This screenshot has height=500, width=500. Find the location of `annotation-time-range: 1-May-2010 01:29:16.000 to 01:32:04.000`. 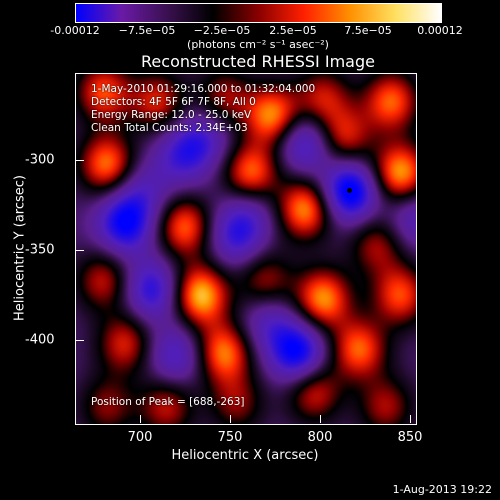

annotation-time-range: 1-May-2010 01:29:16.000 to 01:32:04.000 is located at coordinates (203, 89).